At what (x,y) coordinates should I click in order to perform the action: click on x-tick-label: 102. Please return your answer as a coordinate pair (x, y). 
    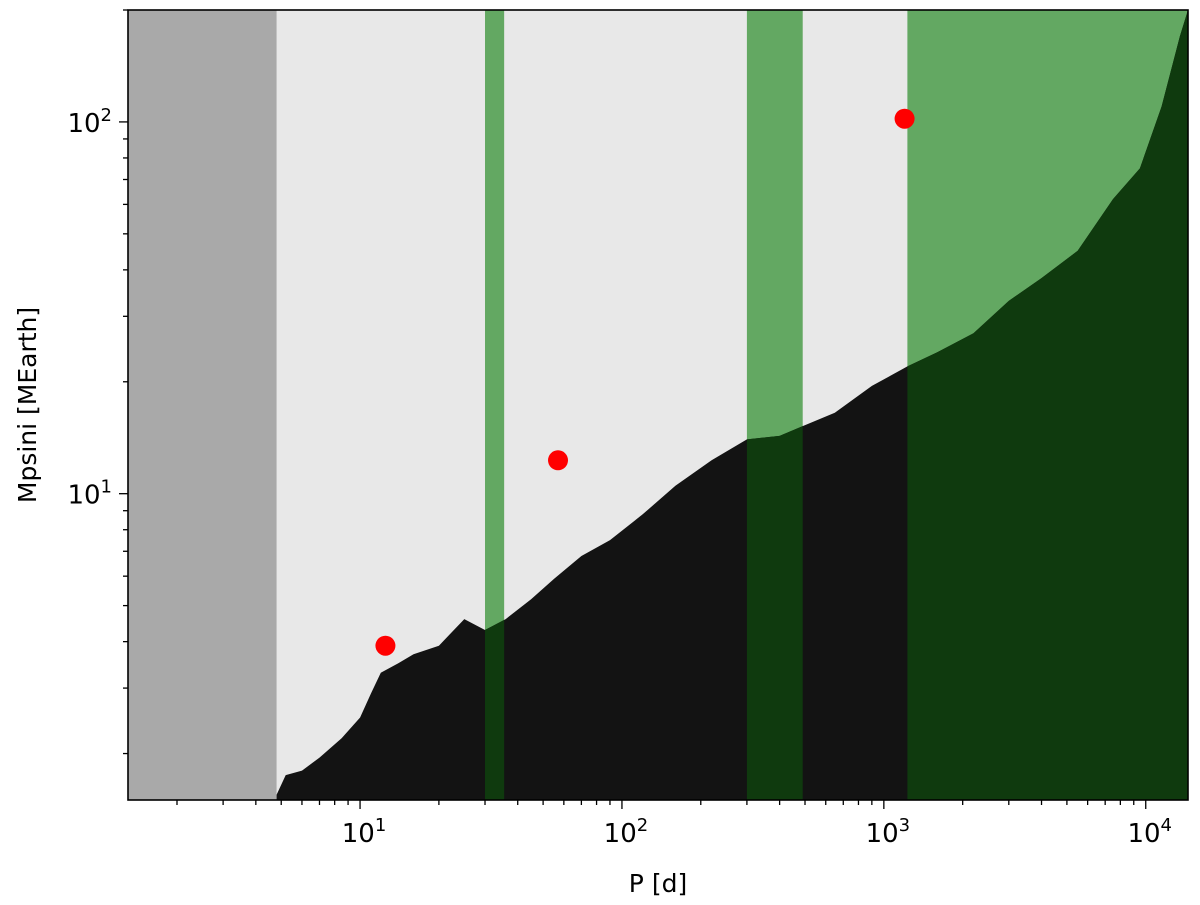
    Looking at the image, I should click on (626, 832).